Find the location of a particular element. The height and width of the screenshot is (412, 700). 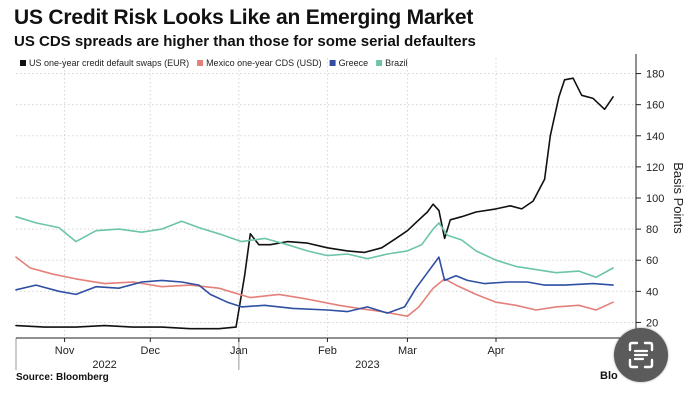

y-tick-label: 120 is located at coordinates (655, 168).